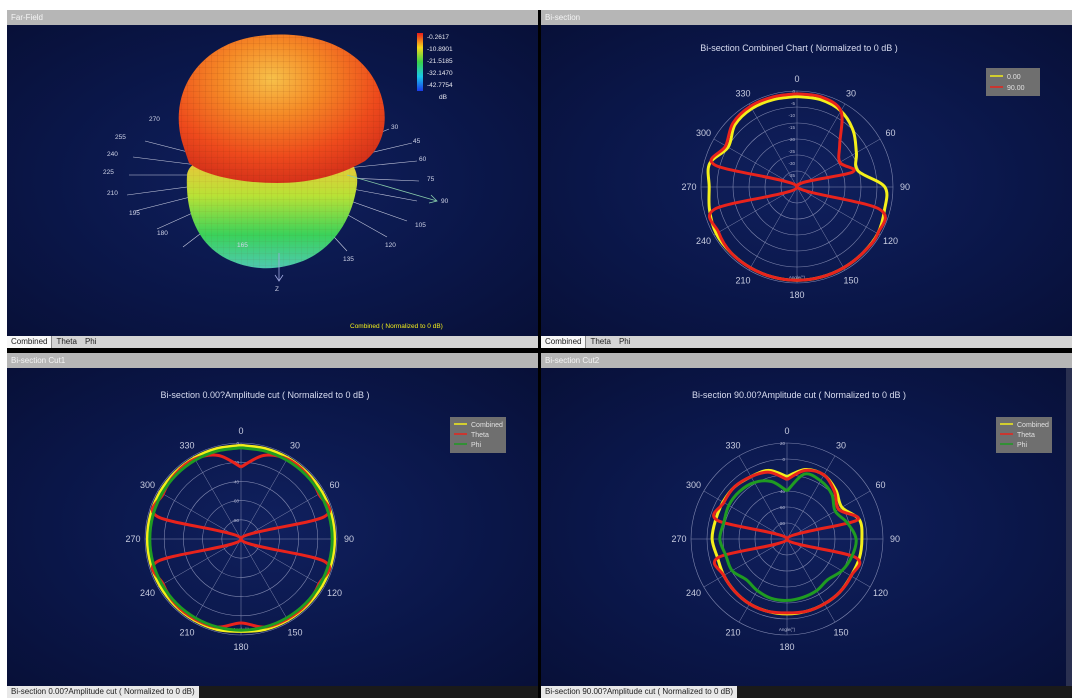 Image resolution: width=1077 pixels, height=698 pixels. I want to click on angle-tick-label: 180, so click(796, 295).